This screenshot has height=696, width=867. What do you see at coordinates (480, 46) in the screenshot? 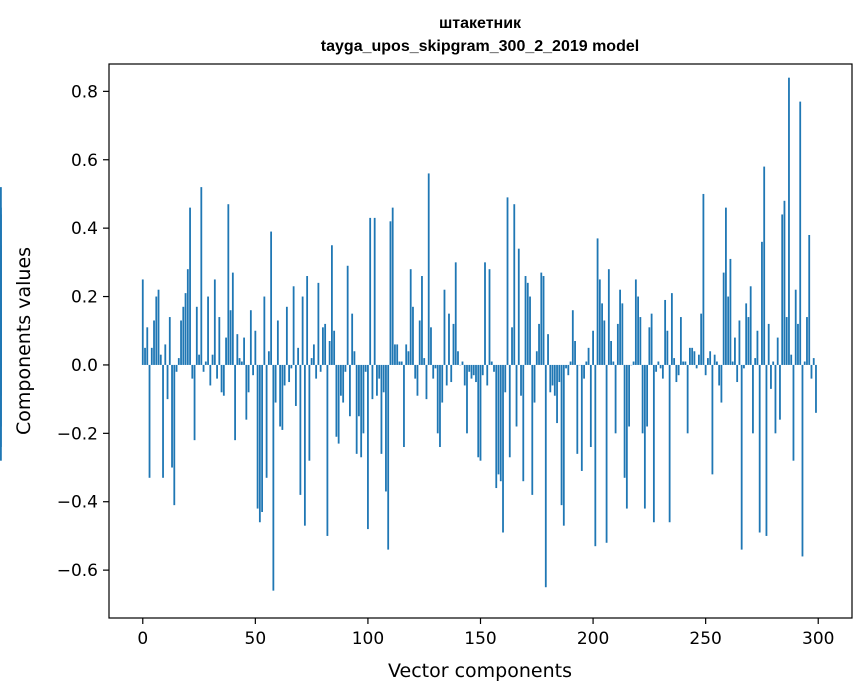
I see `chart-subtitle: tayga_upos_skipgram_300_2_2019 model` at bounding box center [480, 46].